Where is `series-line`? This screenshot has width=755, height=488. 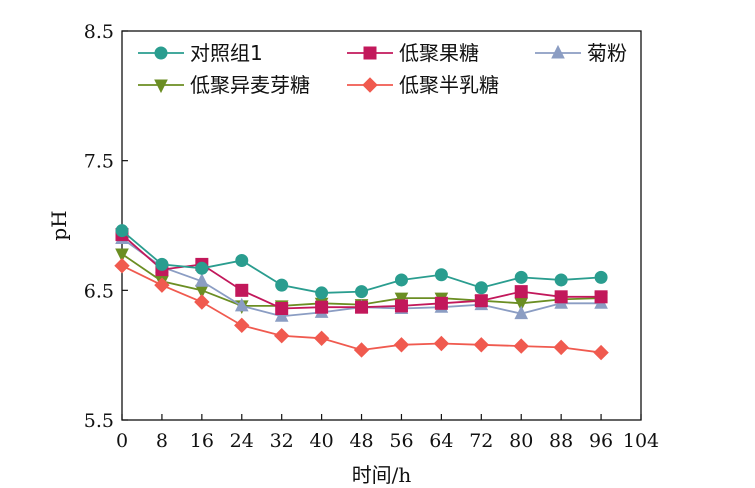 series-line is located at coordinates (361, 261).